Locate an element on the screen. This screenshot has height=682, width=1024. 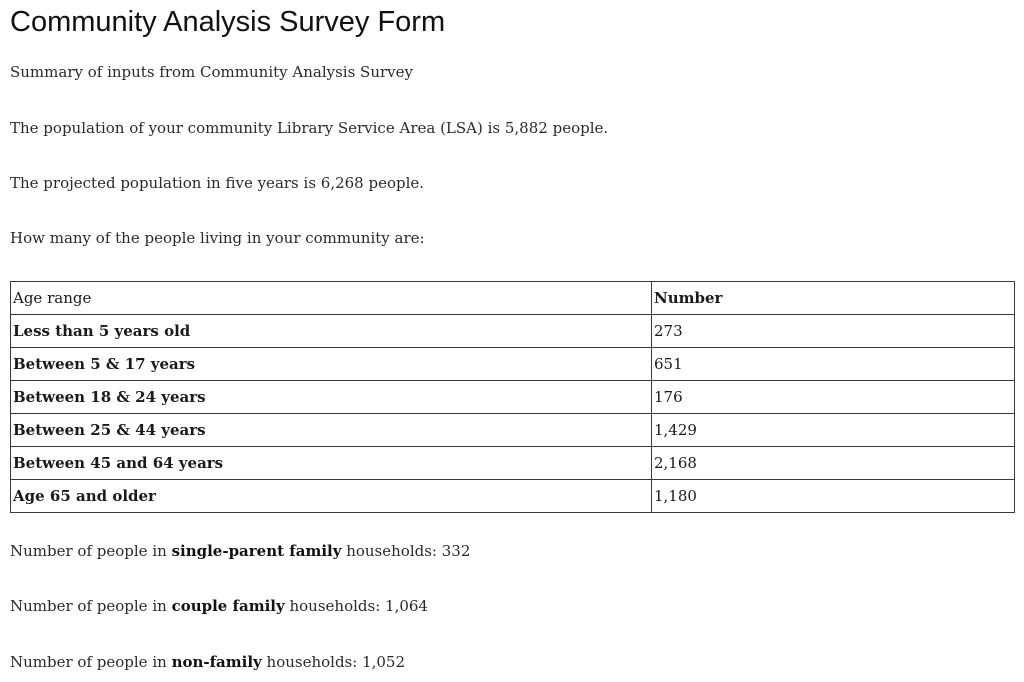
header-age-range: Age range is located at coordinates (331, 298).